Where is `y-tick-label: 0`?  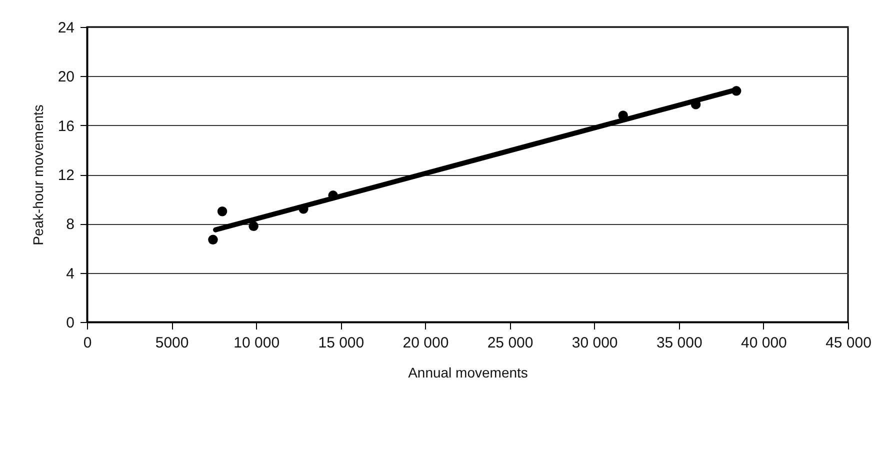
y-tick-label: 0 is located at coordinates (70, 323).